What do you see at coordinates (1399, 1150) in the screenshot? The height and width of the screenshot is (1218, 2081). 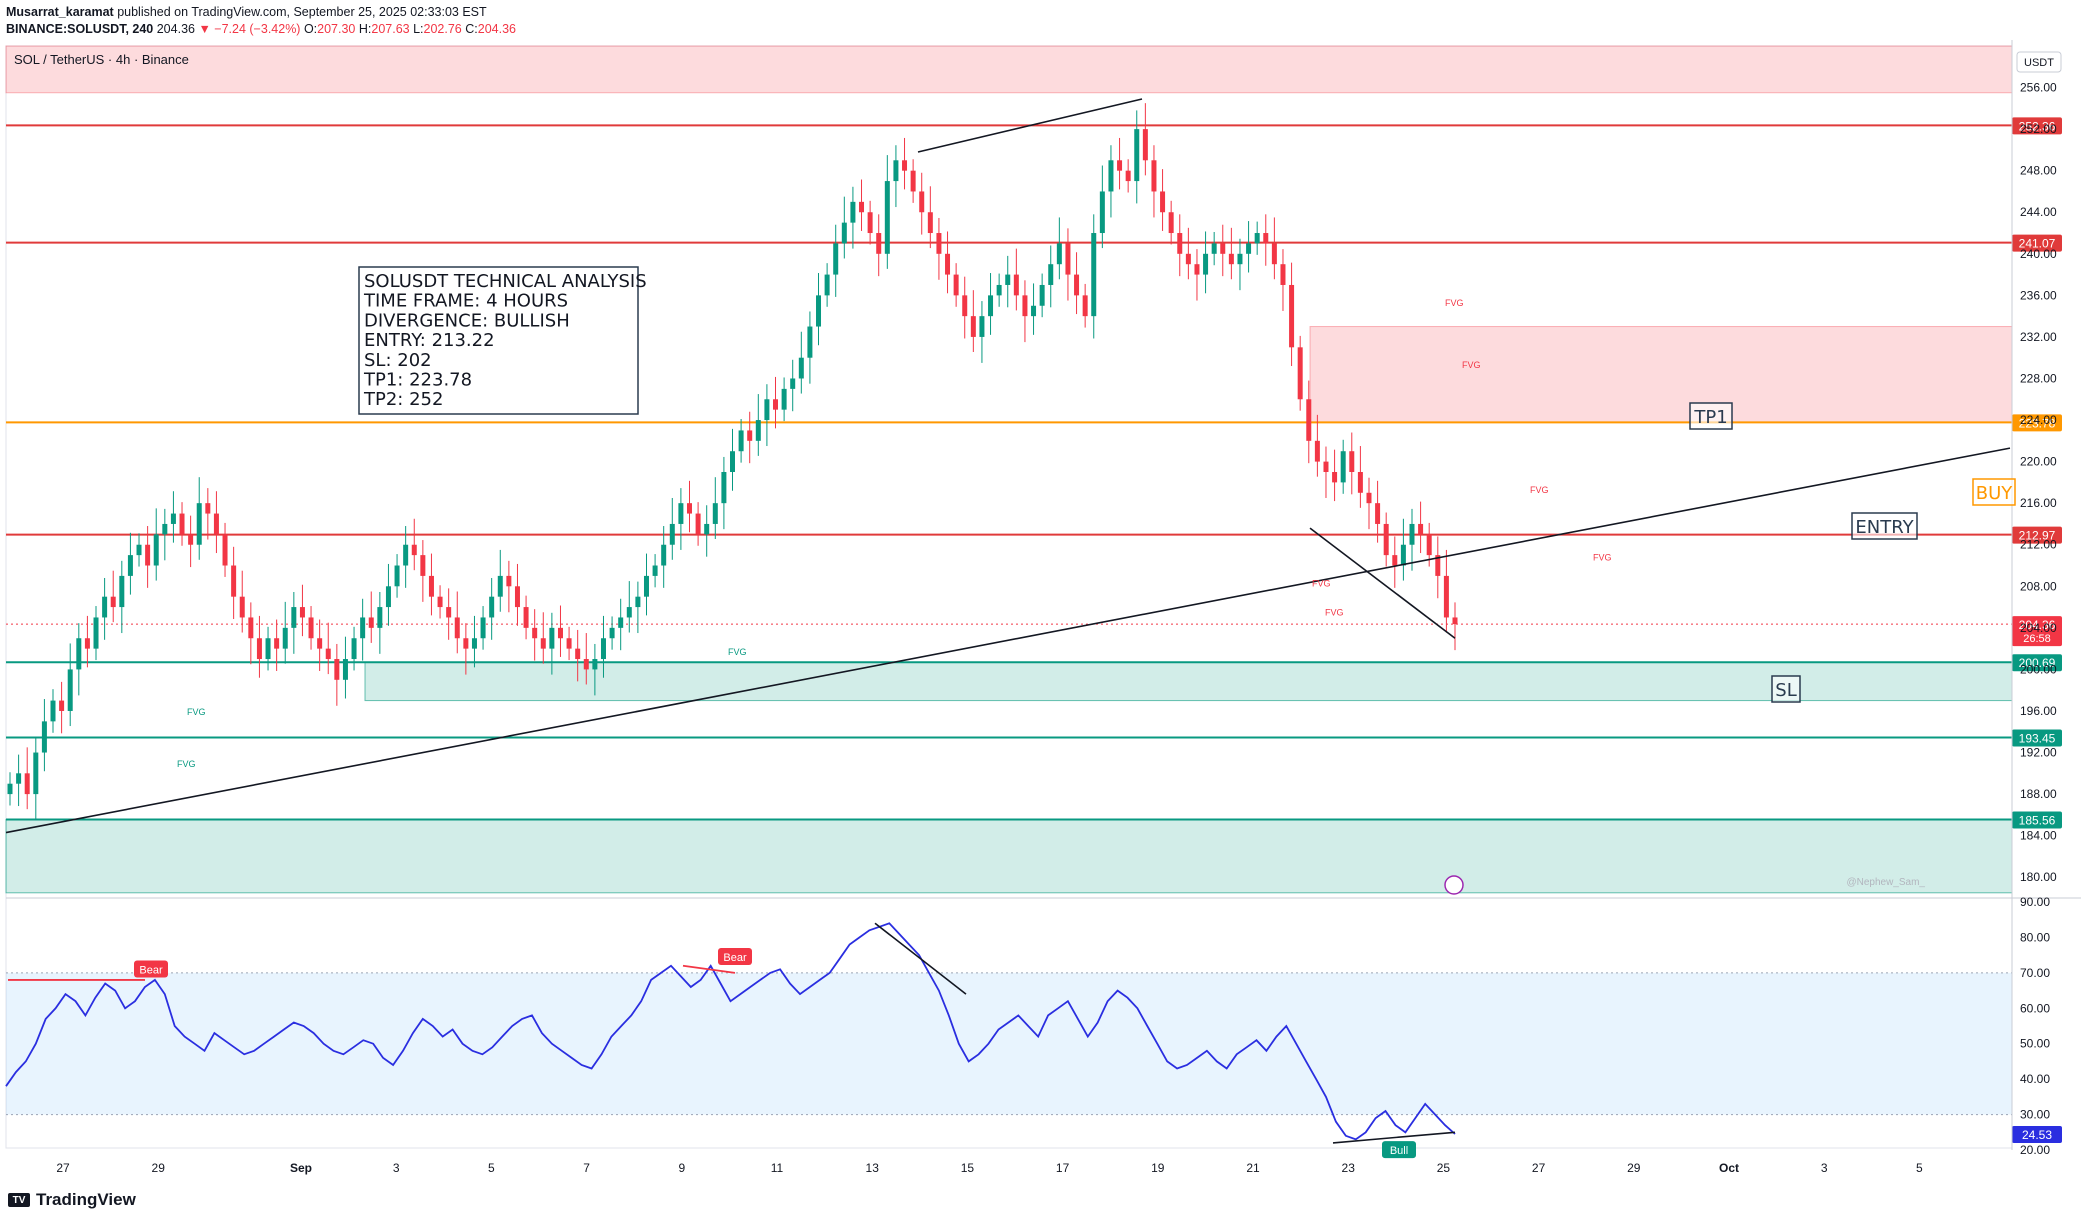 I see `bull-badge-frame` at bounding box center [1399, 1150].